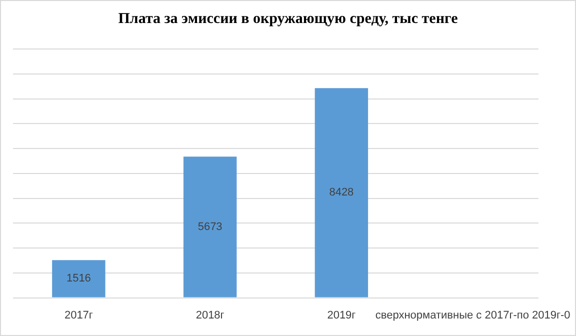 This screenshot has height=336, width=576. Describe the element at coordinates (472, 315) in the screenshot. I see `x-tick-label: сверхнормативные с 2017г-по 2019г-0` at that location.